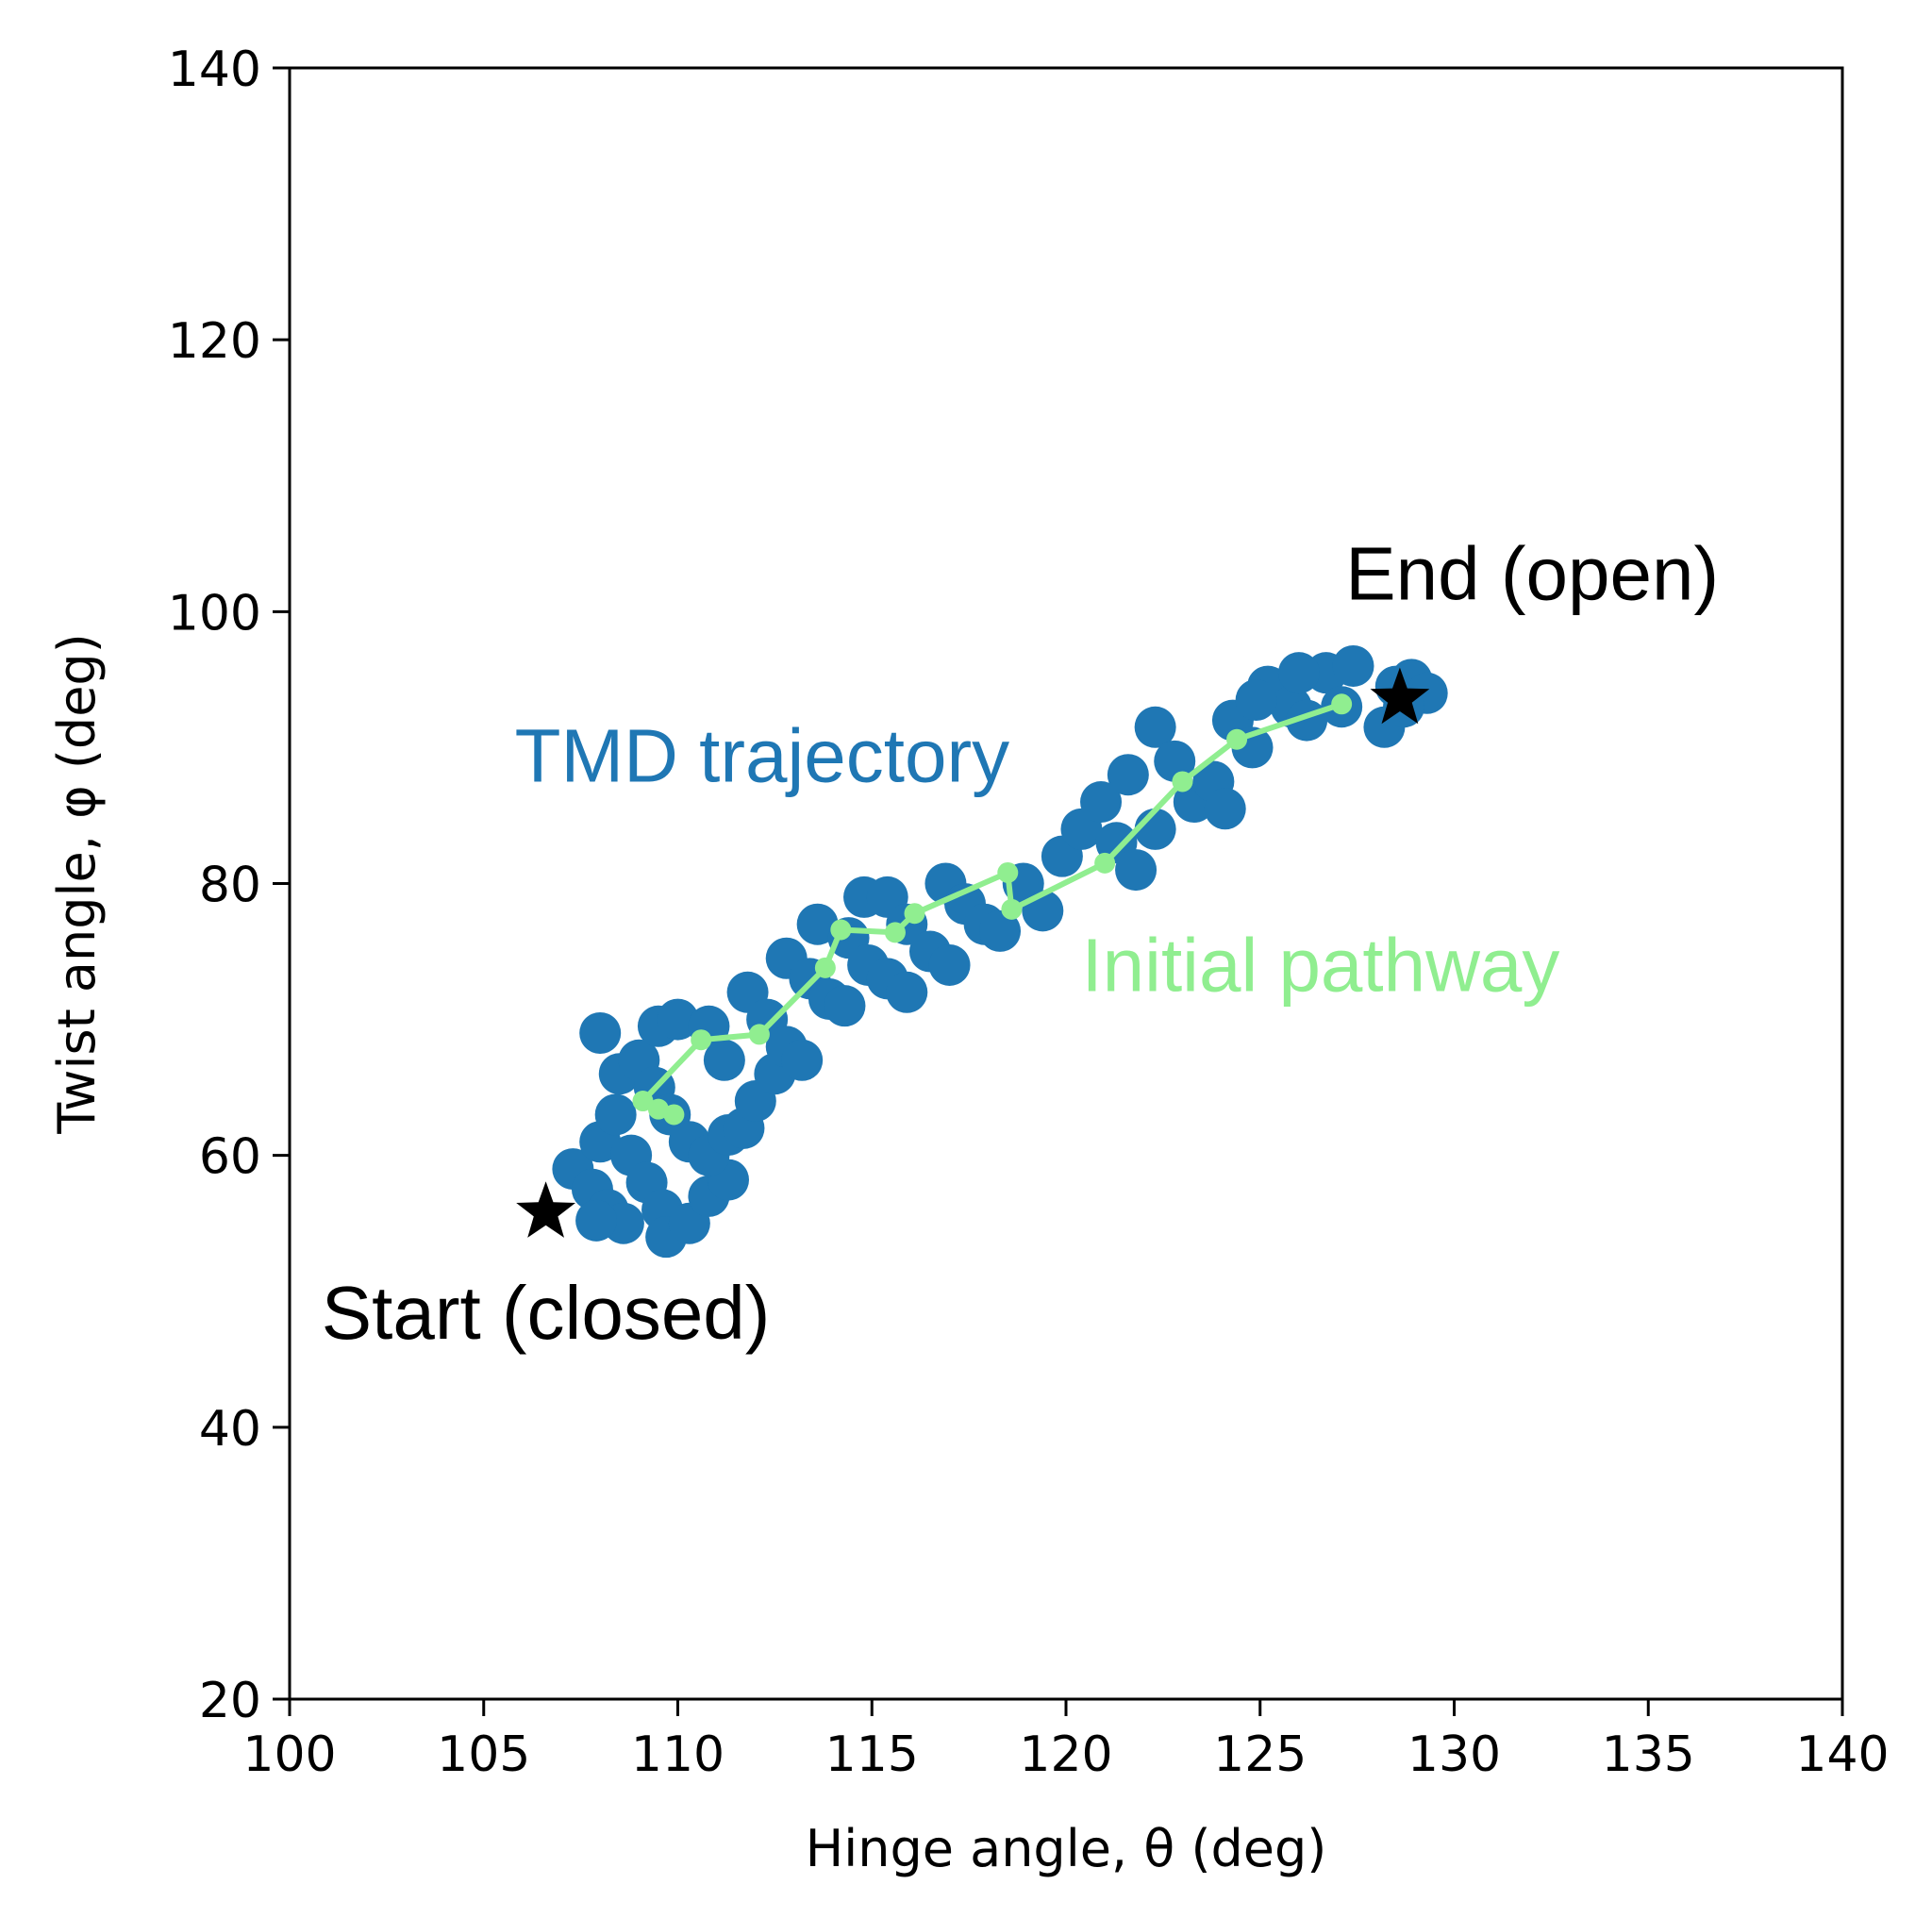 The image size is (1932, 1918). Describe the element at coordinates (1066, 1848) in the screenshot. I see `x-axis-label: Hinge angle, θ (deg)` at that location.